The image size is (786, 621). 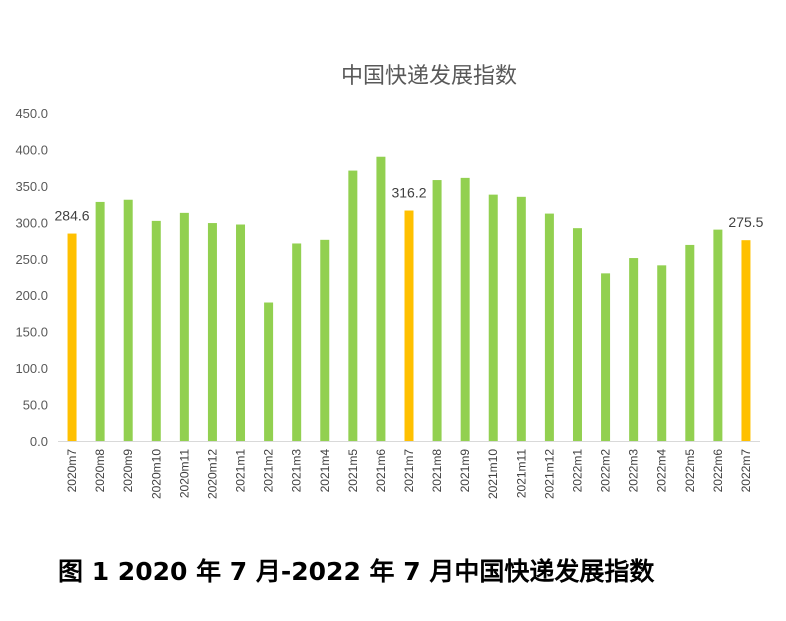 What do you see at coordinates (493, 317) in the screenshot?
I see `bar-2021m10` at bounding box center [493, 317].